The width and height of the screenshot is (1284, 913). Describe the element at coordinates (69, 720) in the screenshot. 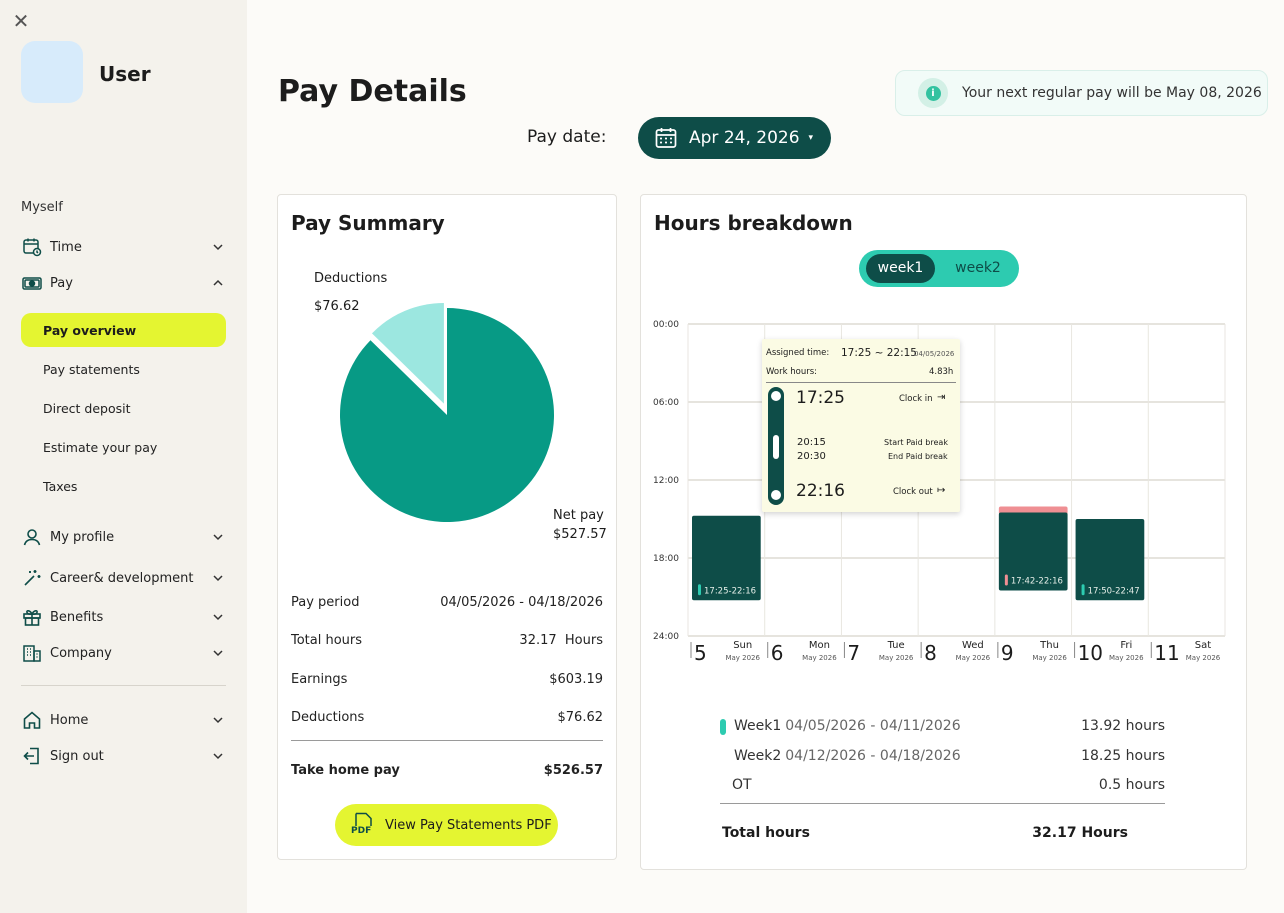

I see `nav-home-label: Home` at that location.